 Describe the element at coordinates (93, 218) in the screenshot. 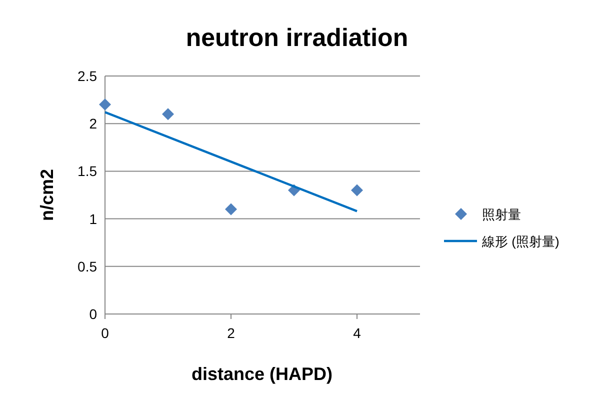

I see `y-tick-label: 1` at that location.